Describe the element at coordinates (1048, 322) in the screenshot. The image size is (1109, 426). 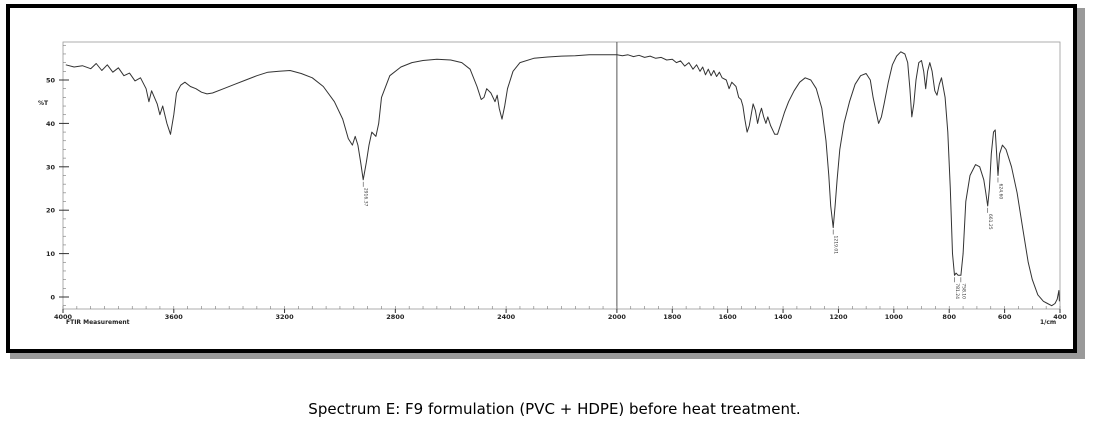
I see `x-axis-label: 1/cm` at that location.